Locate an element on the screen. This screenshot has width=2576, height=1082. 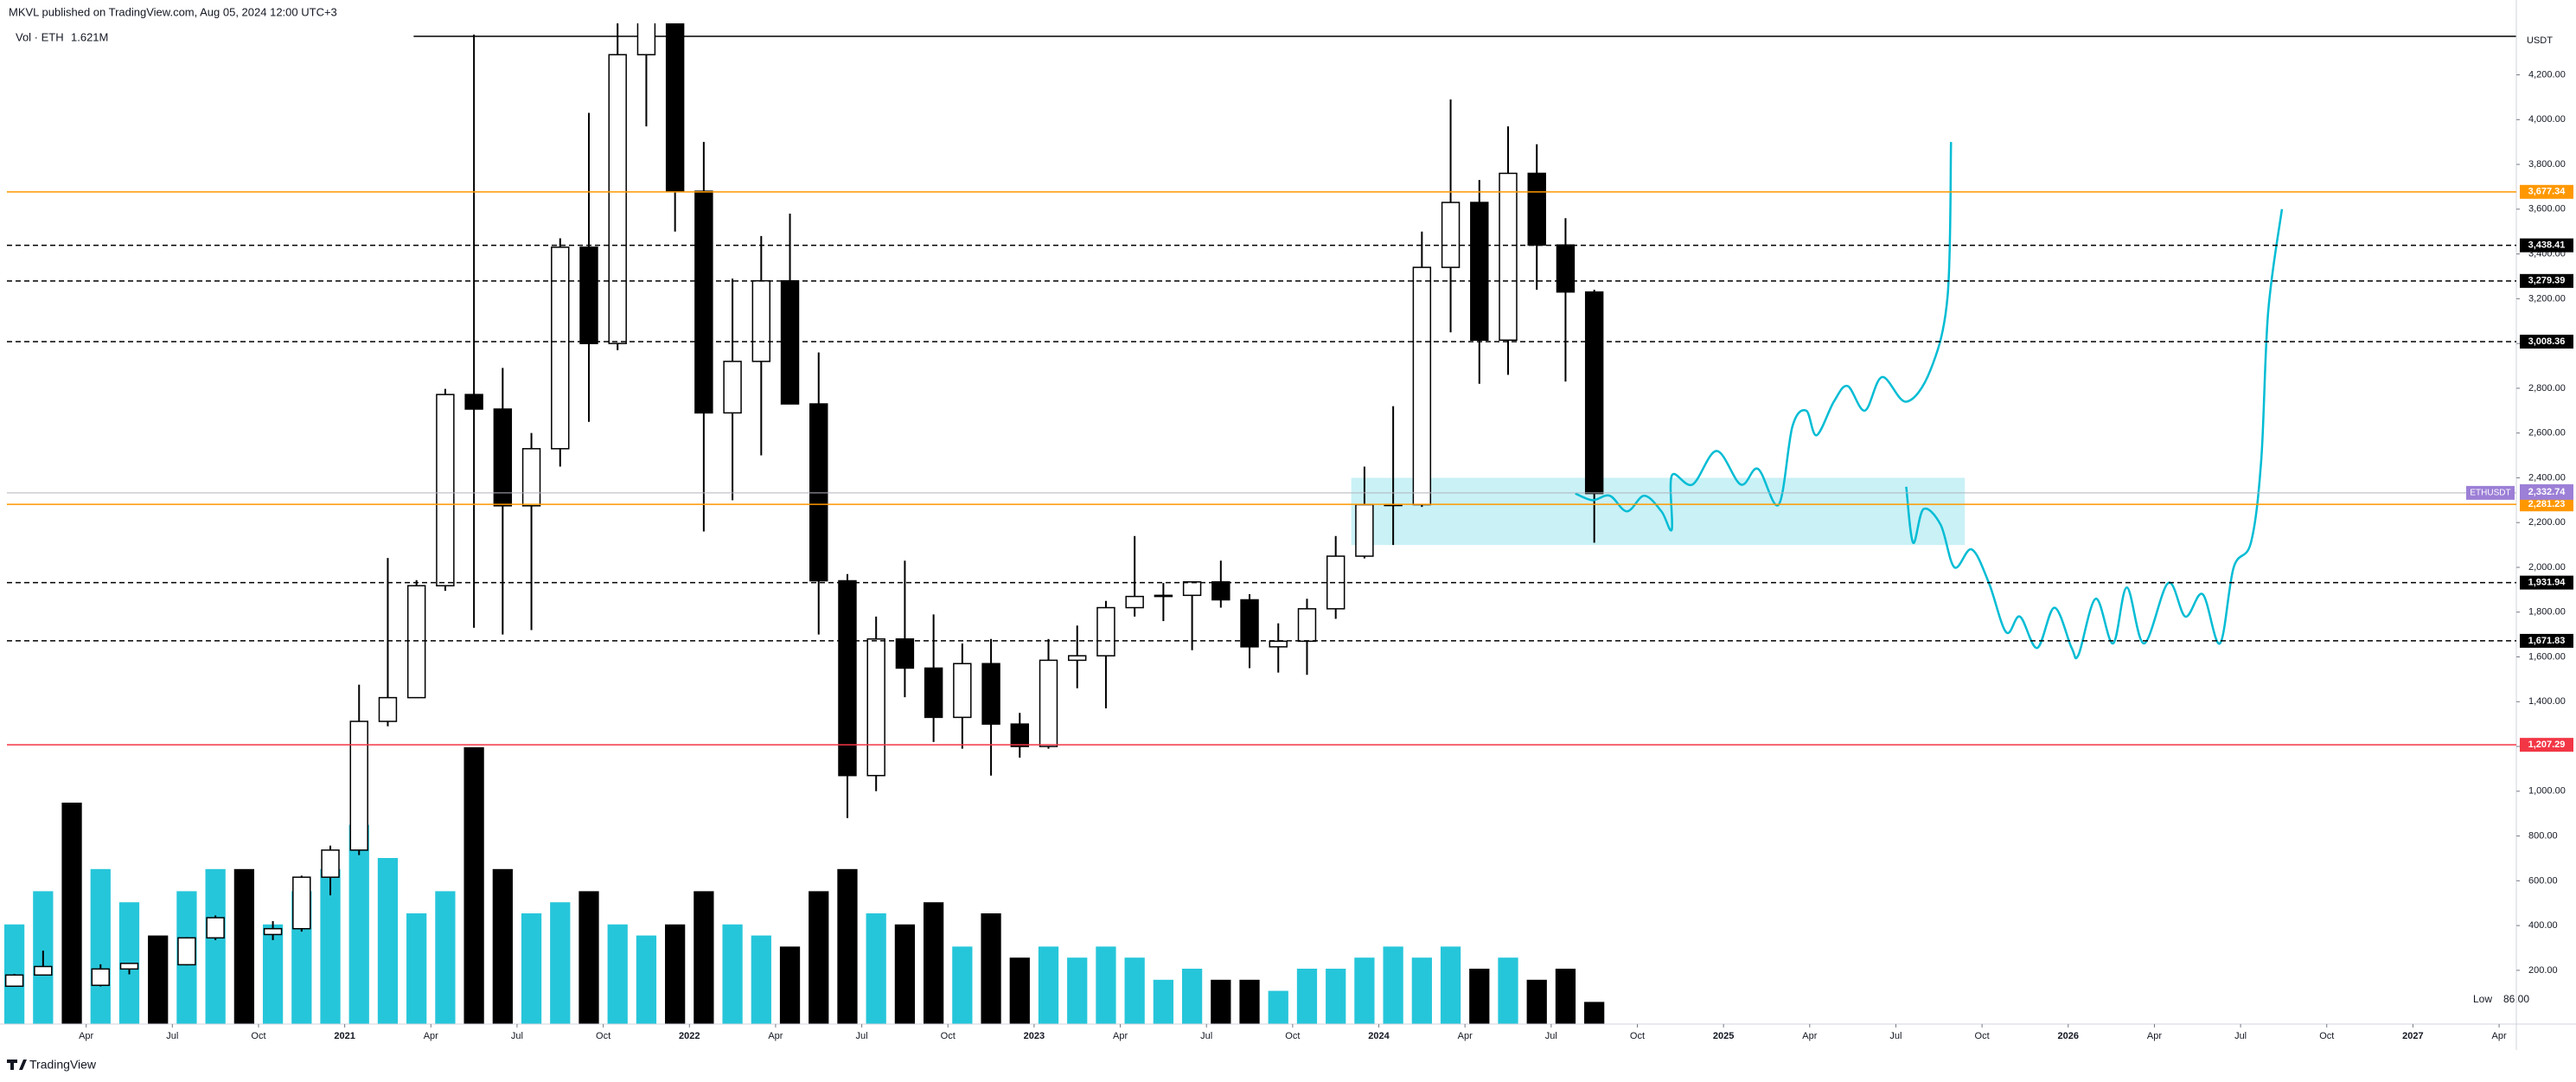
y-tick-label: 200.00 is located at coordinates (2543, 970).